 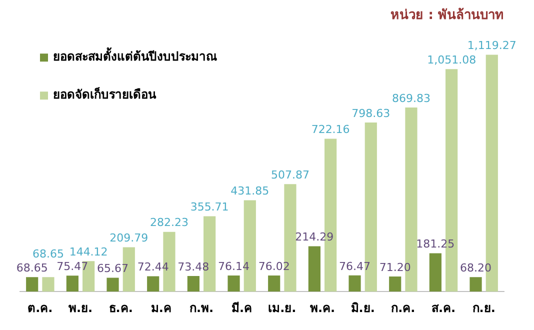 What do you see at coordinates (355, 266) in the screenshot?
I see `data-label: 76.47` at bounding box center [355, 266].